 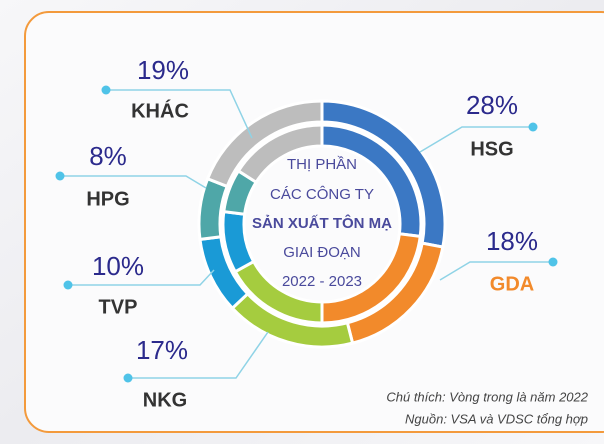 I want to click on center-text: SẢN XUẤT TÔN MẠ, so click(x=322, y=223).